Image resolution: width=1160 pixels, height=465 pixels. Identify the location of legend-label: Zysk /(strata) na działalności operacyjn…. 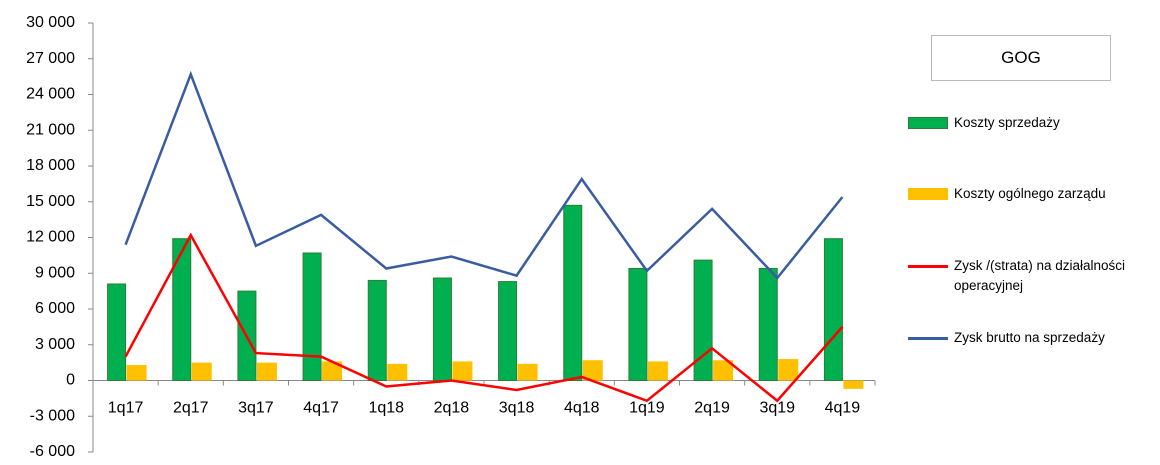
(1040, 275).